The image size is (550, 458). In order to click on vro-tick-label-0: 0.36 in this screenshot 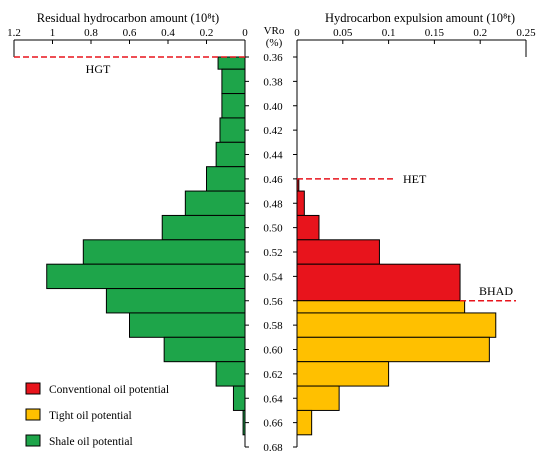, I will do `click(273, 58)`.